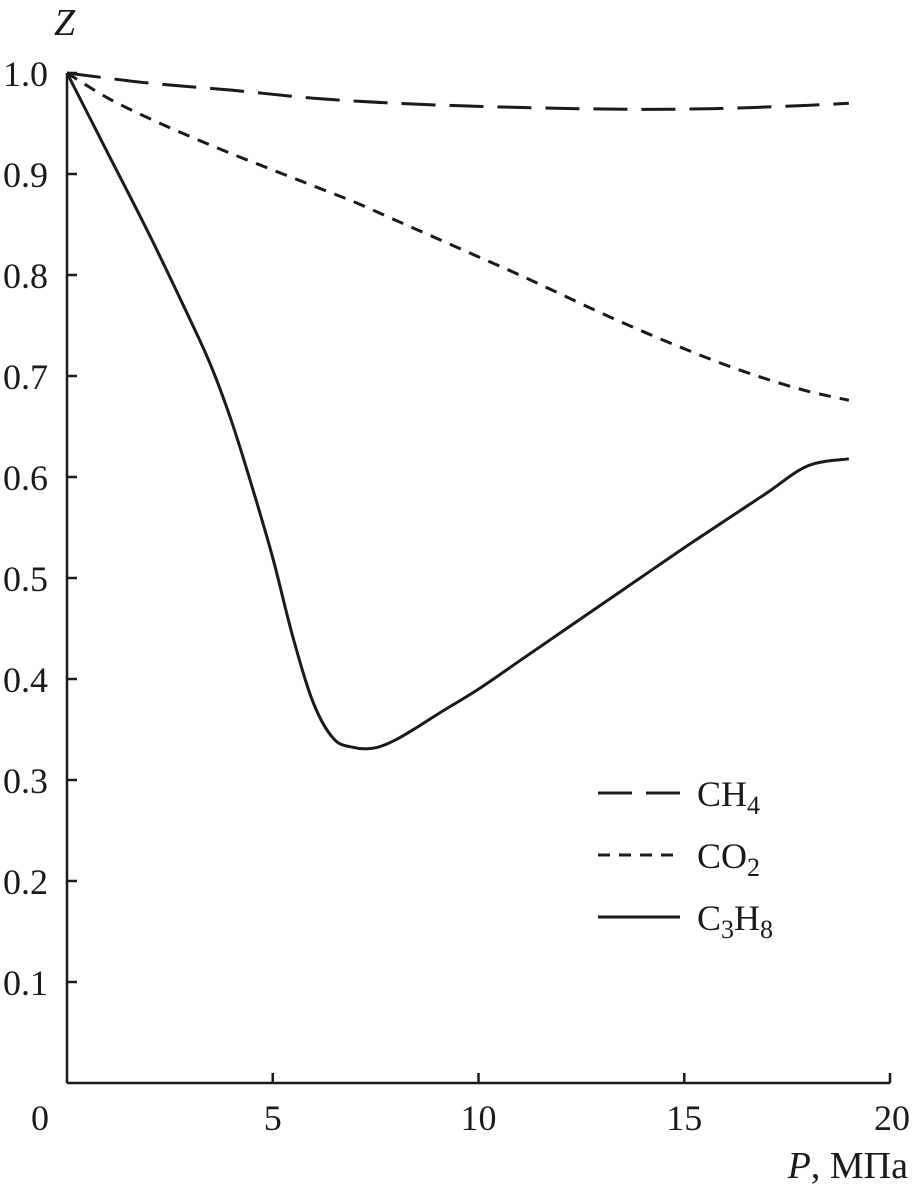 The image size is (912, 1193). I want to click on y-tick-label: 0.9, so click(25, 175).